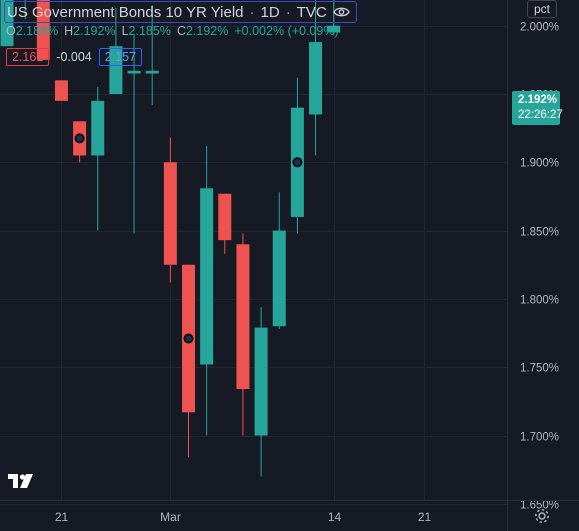 This screenshot has height=531, width=579. Describe the element at coordinates (181, 31) in the screenshot. I see `close-label: C` at that location.